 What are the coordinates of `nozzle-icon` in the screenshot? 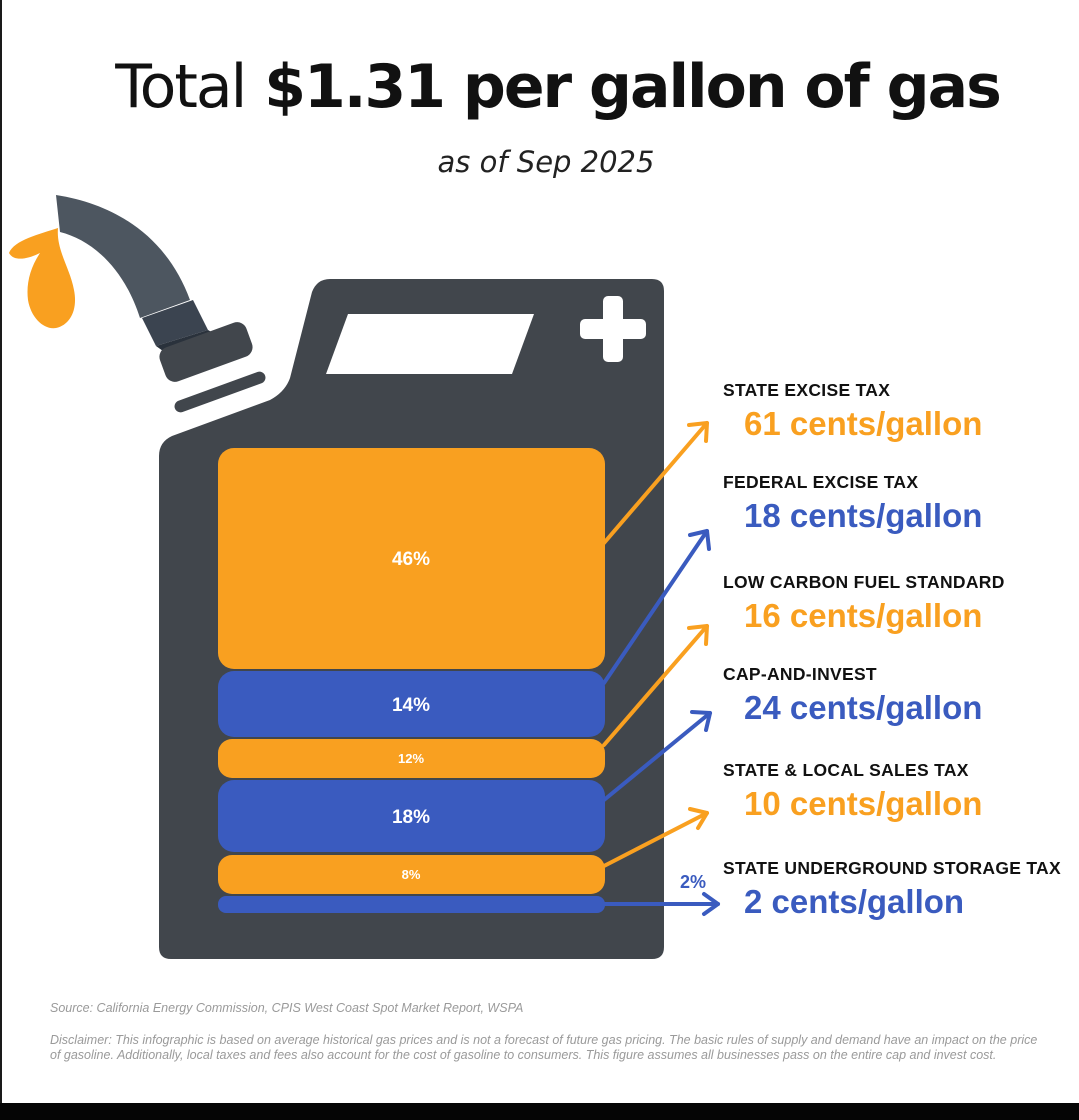 It's located at (161, 304).